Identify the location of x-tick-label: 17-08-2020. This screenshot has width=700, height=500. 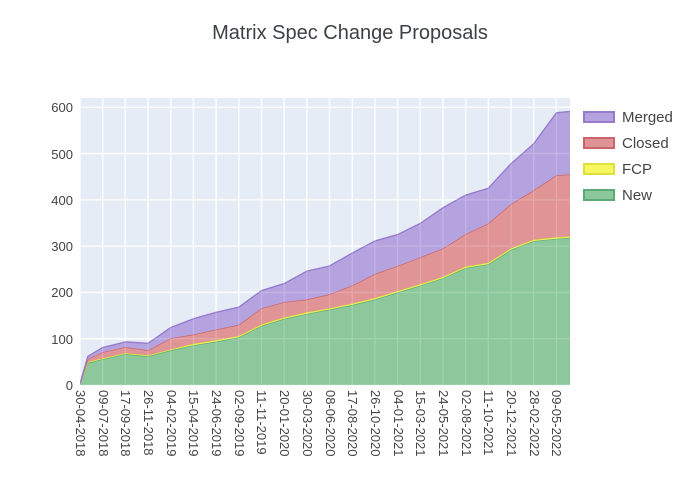
(353, 423).